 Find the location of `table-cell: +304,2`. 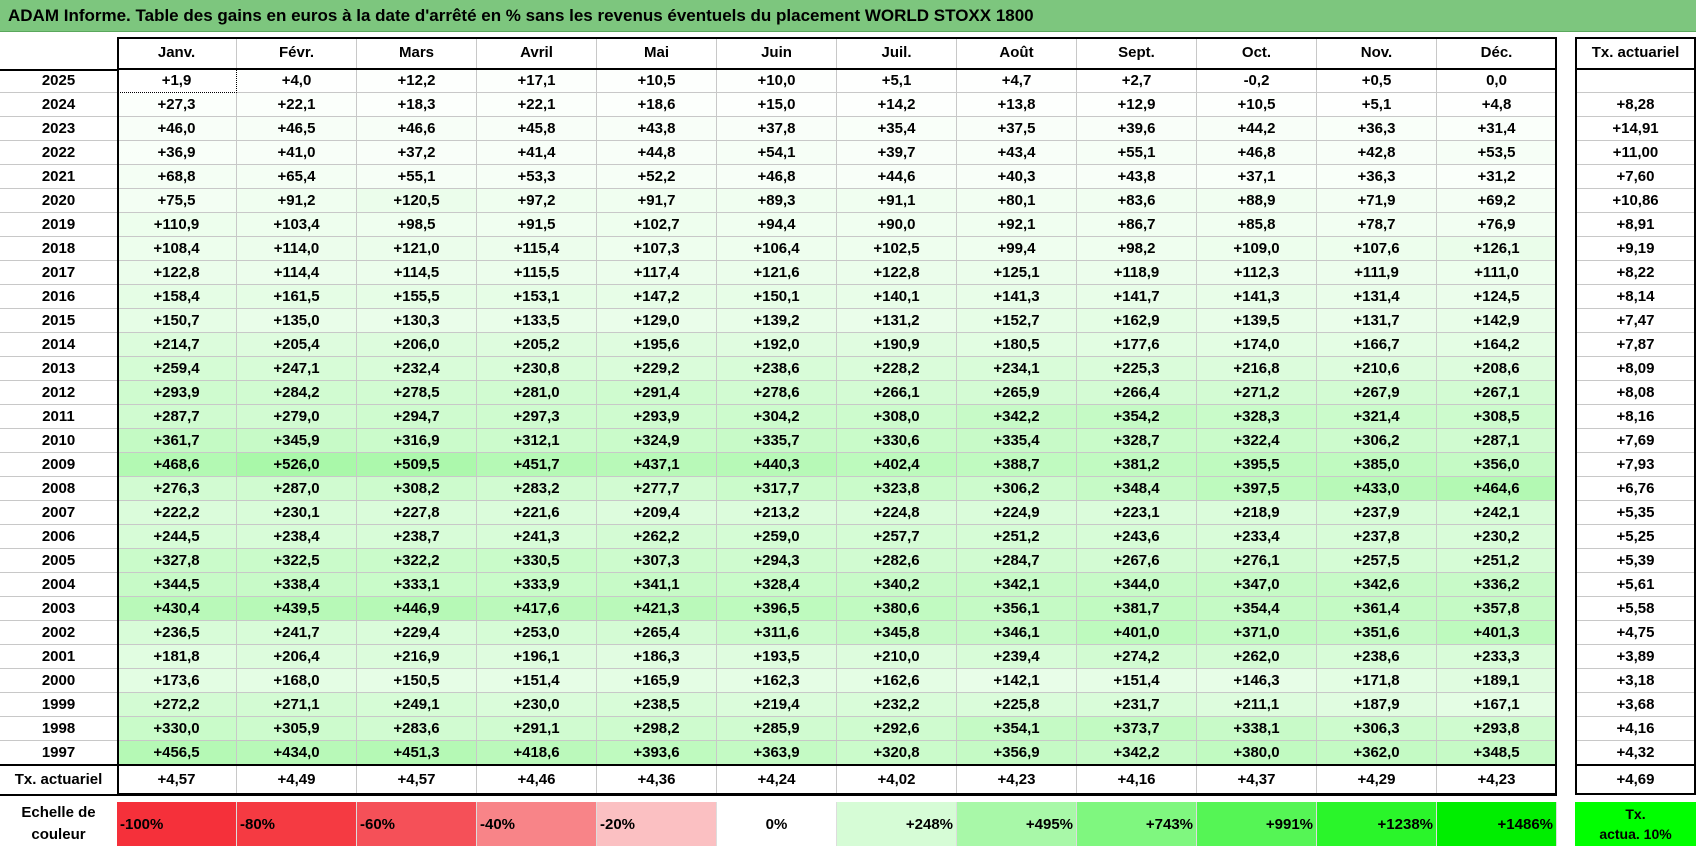

table-cell: +304,2 is located at coordinates (777, 417).